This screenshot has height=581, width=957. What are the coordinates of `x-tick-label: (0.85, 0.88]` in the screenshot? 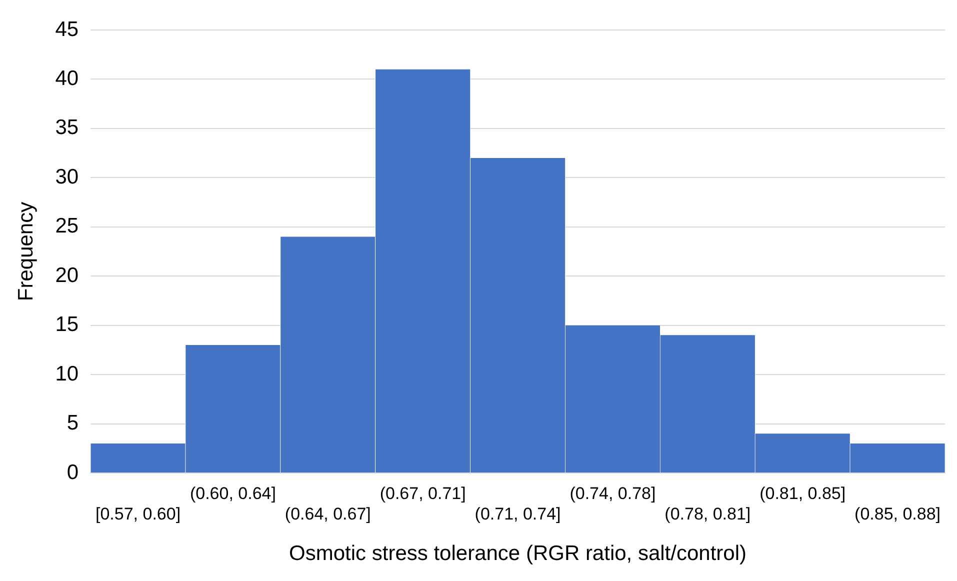 It's located at (897, 514).